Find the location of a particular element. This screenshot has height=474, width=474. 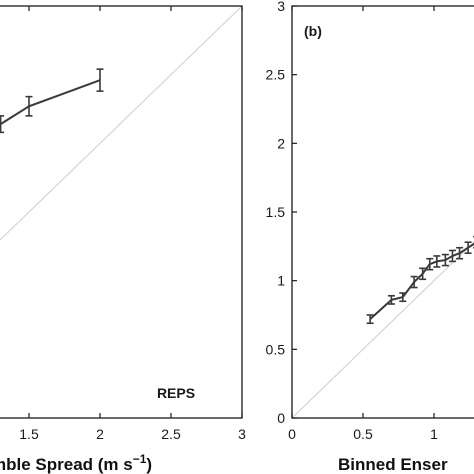

x-axis-title-suffix: ) is located at coordinates (149, 464).